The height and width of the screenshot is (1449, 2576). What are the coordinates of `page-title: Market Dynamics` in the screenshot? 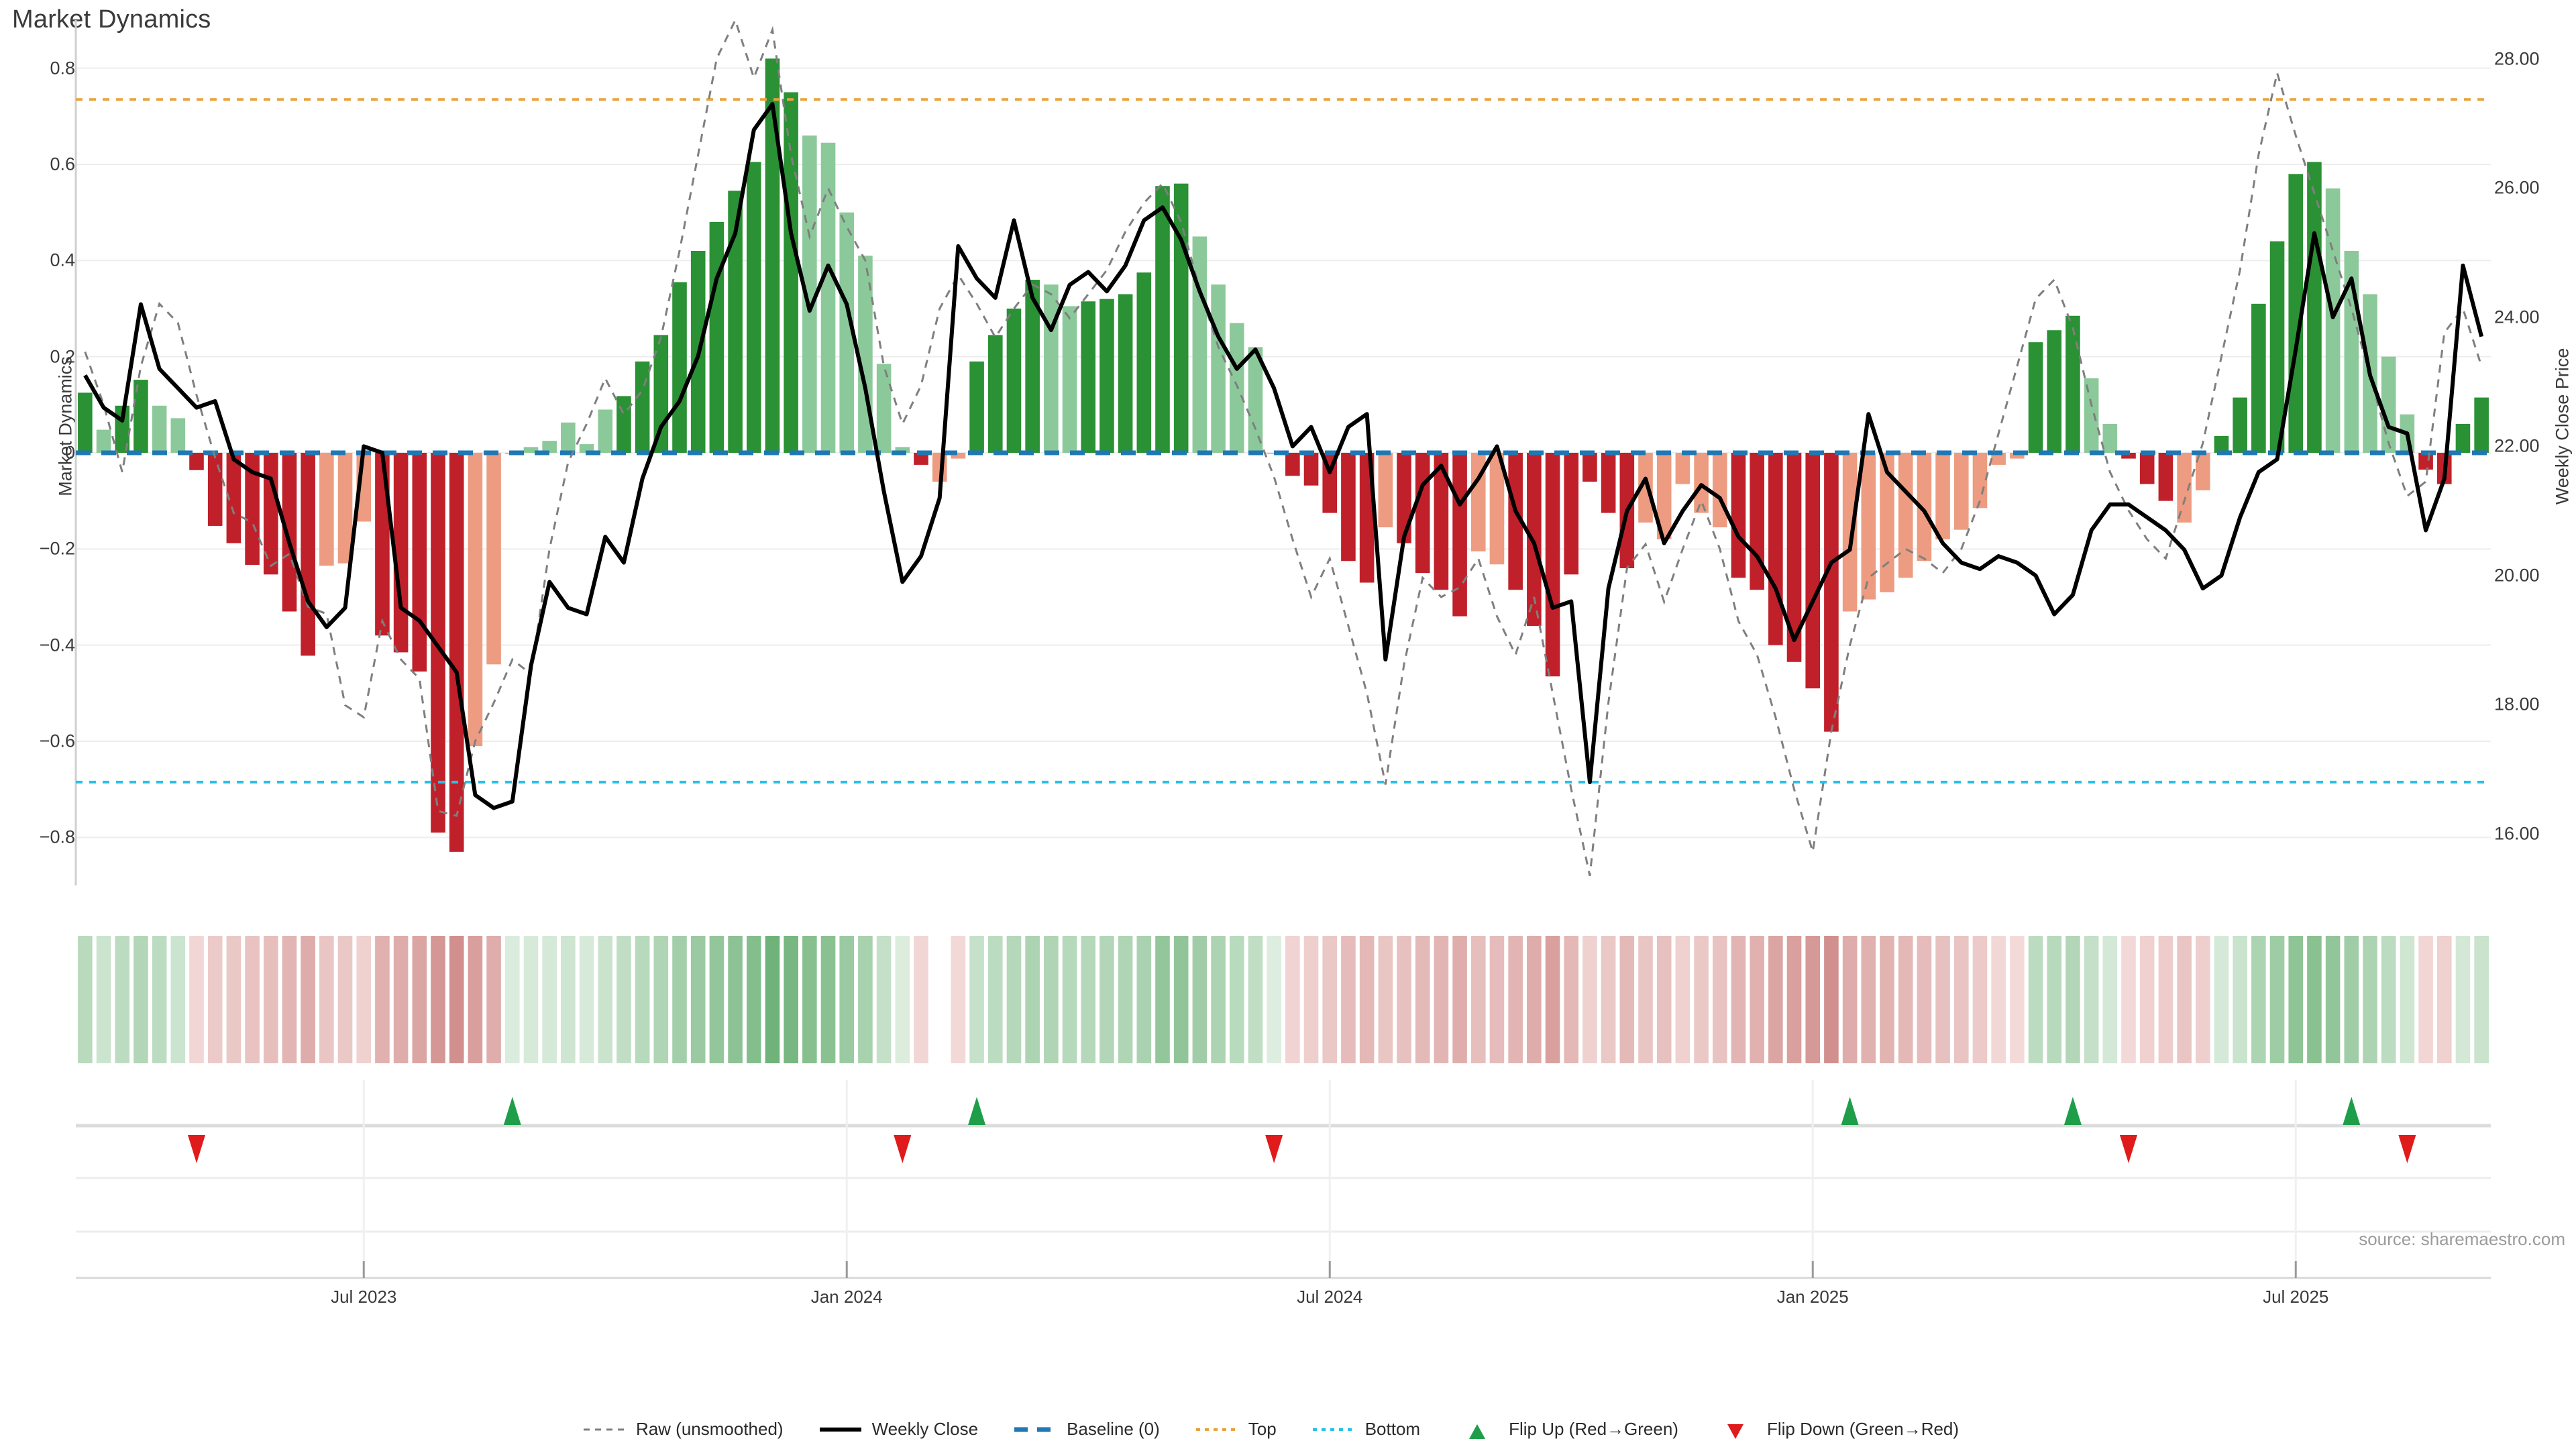 It's located at (111, 19).